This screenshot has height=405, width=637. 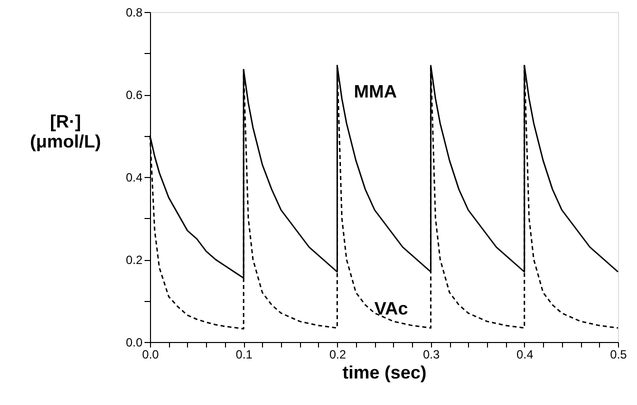 I want to click on y-tick-label: 0.0, so click(x=134, y=343).